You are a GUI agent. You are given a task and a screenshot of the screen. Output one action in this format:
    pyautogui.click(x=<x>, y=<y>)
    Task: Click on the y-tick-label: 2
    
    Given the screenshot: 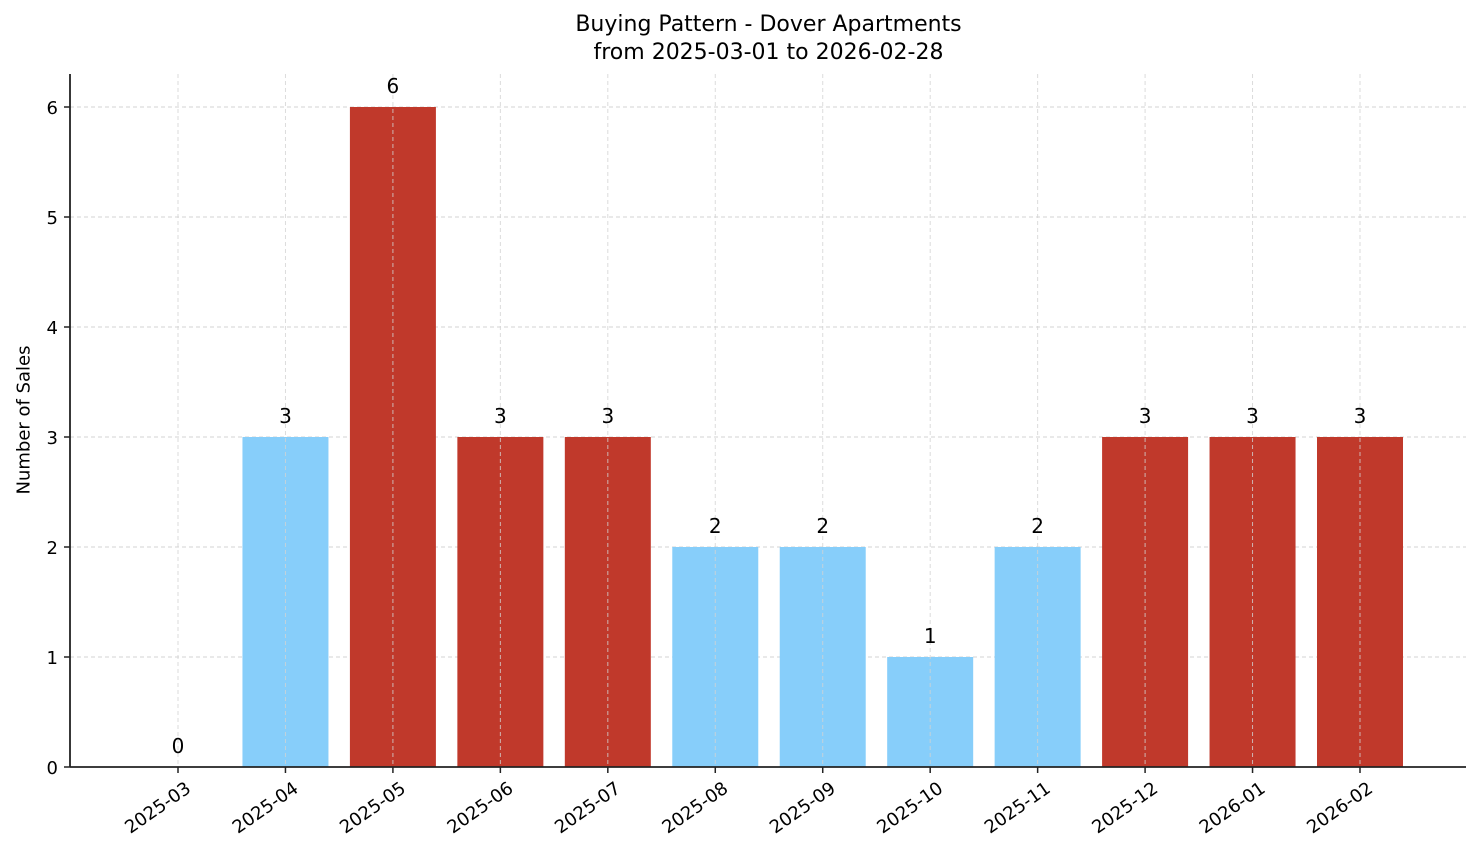 What is the action you would take?
    pyautogui.click(x=52, y=548)
    